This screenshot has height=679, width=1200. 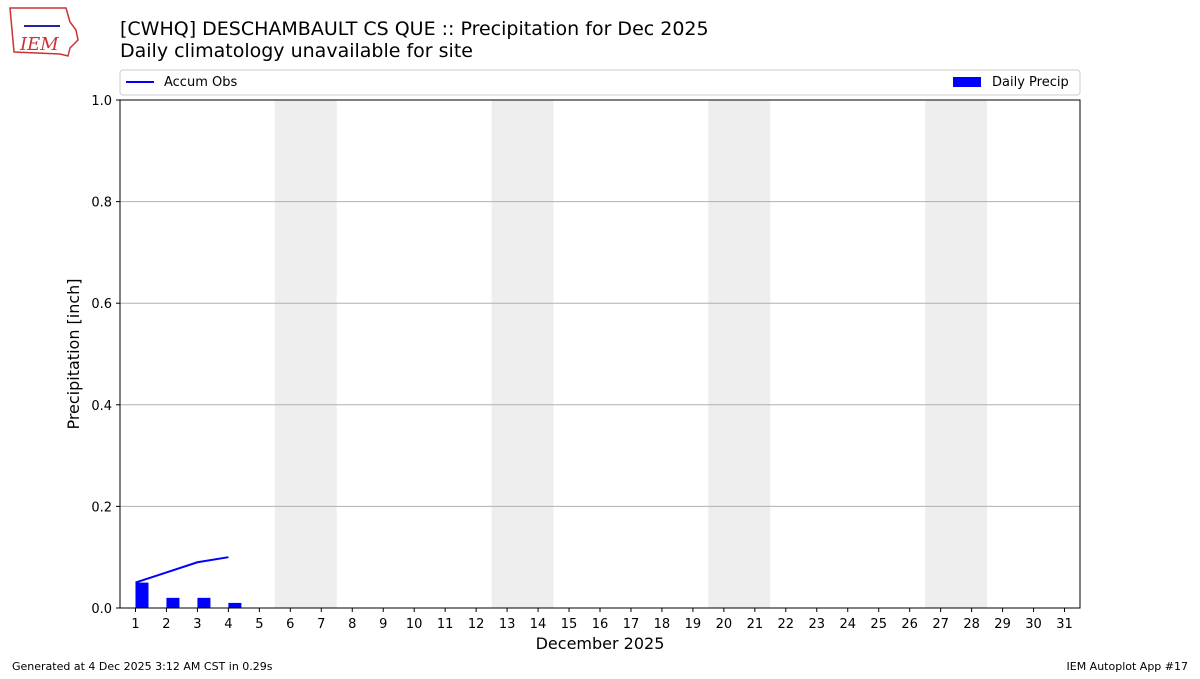 What do you see at coordinates (940, 624) in the screenshot?
I see `x-tick-label: 27` at bounding box center [940, 624].